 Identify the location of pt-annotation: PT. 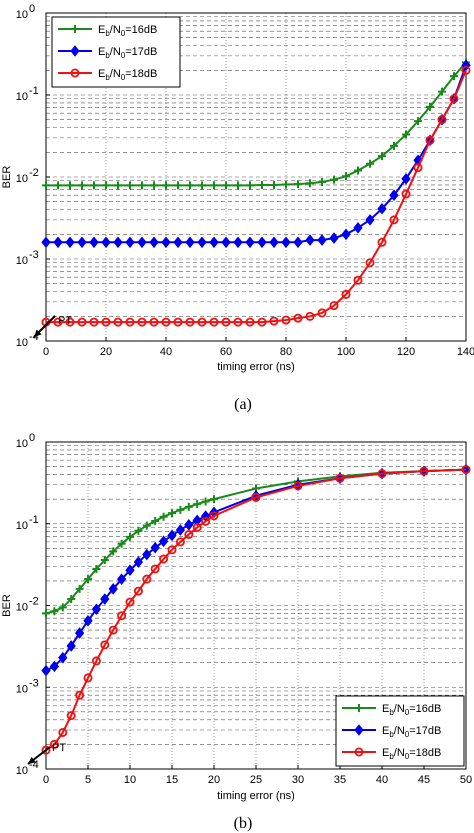
(65, 321).